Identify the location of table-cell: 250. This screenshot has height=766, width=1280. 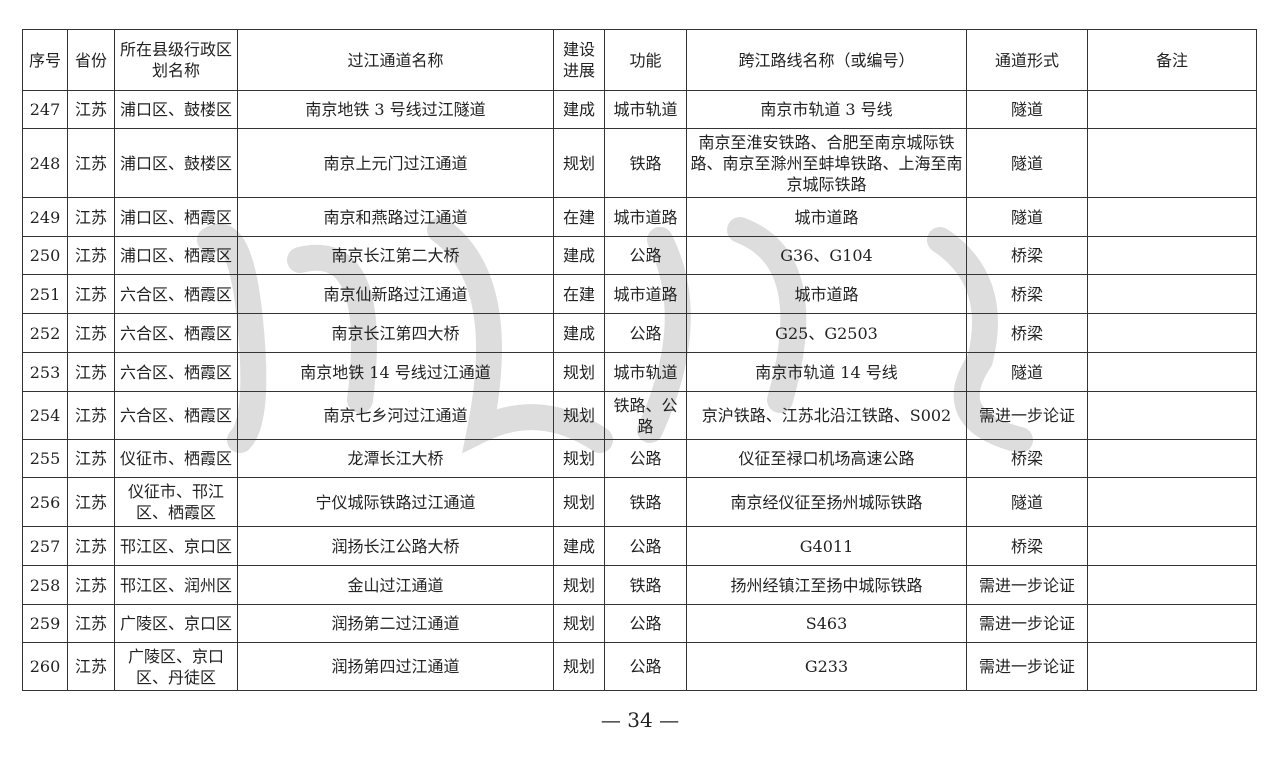
(45, 255).